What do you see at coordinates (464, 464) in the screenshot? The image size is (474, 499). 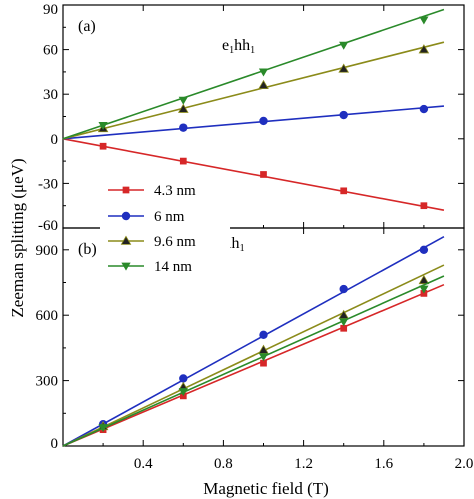 I see `x-tick-label: 2.0` at bounding box center [464, 464].